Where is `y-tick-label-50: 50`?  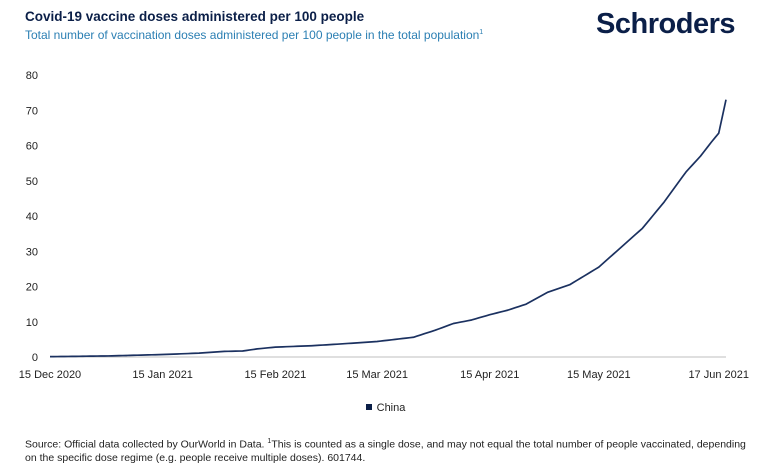
y-tick-label-50: 50 is located at coordinates (32, 182).